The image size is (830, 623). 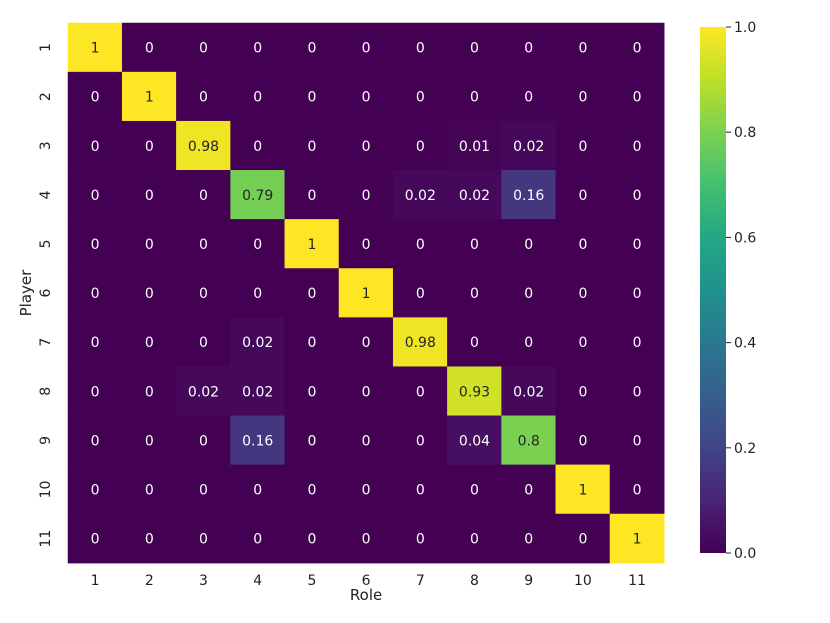 What do you see at coordinates (46, 440) in the screenshot?
I see `y-tick-label: 9` at bounding box center [46, 440].